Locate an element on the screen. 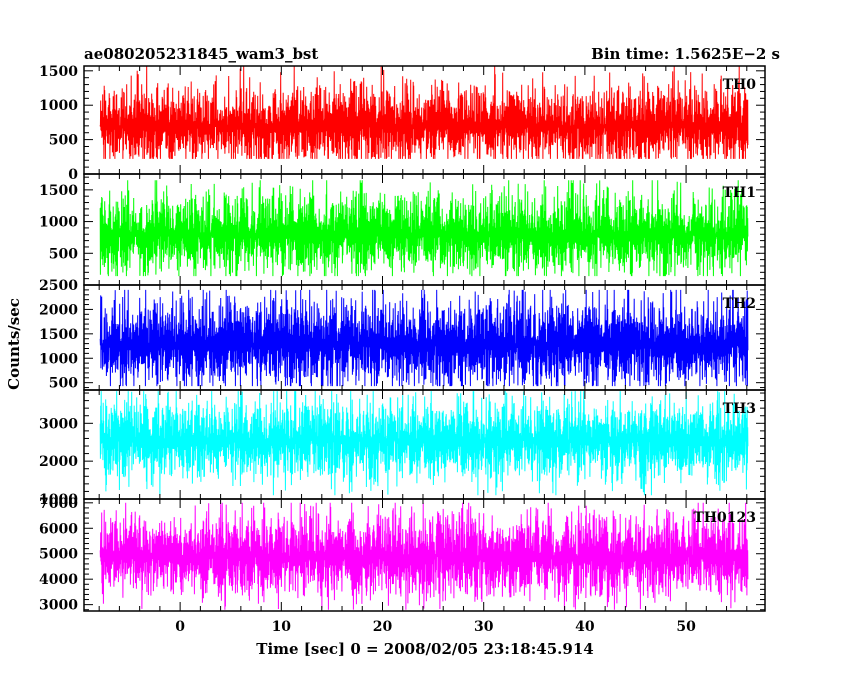 This screenshot has height=680, width=850. y-tick-label: 4000 is located at coordinates (58, 580).